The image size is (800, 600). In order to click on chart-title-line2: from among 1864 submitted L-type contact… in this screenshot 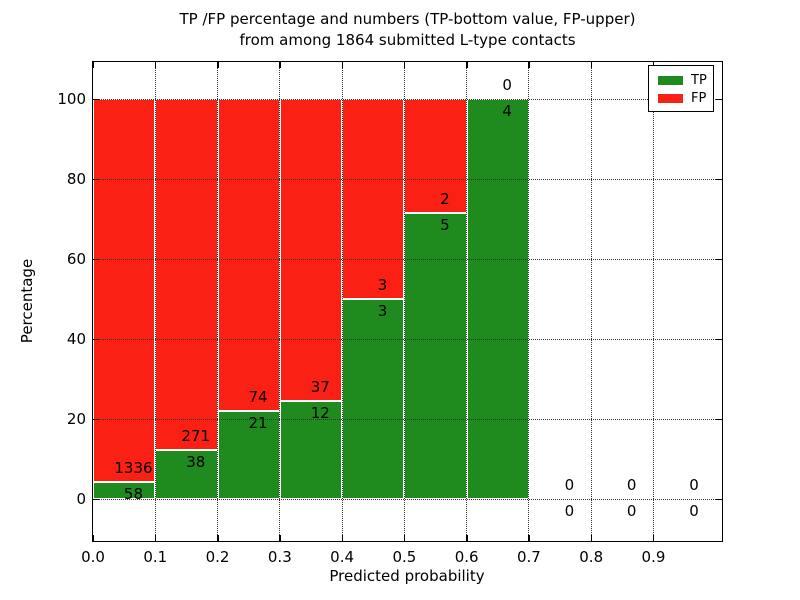, I will do `click(407, 40)`.